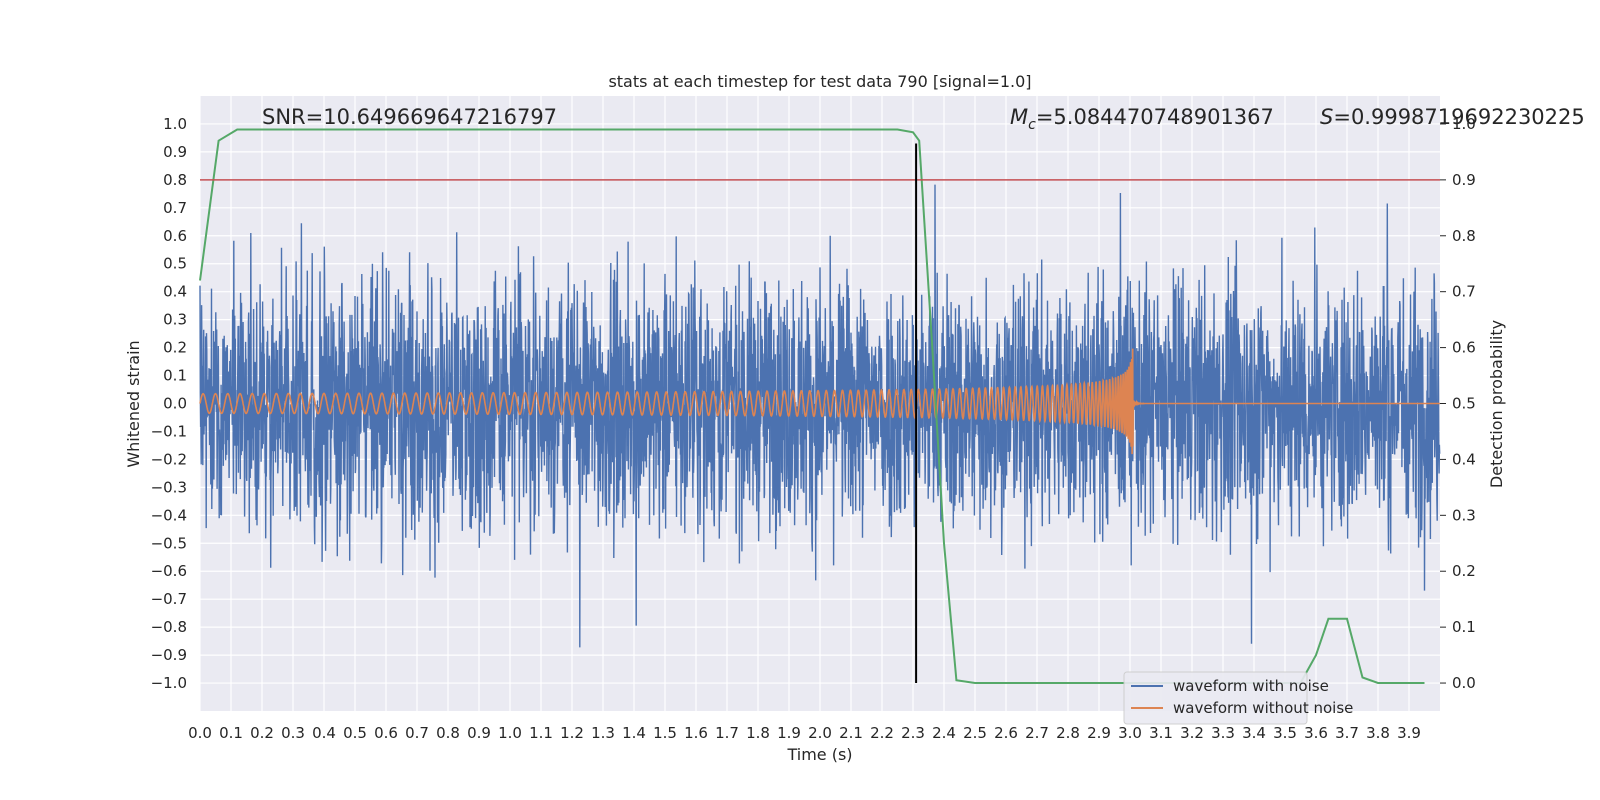 This screenshot has width=1600, height=800. What do you see at coordinates (819, 754) in the screenshot?
I see `x-axis-label: Time (s)` at bounding box center [819, 754].